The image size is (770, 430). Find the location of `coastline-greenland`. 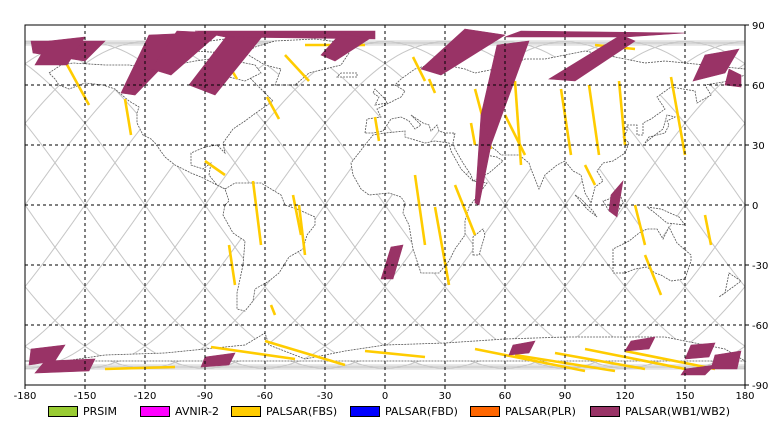

coastline-greenland is located at coordinates (297, 62).